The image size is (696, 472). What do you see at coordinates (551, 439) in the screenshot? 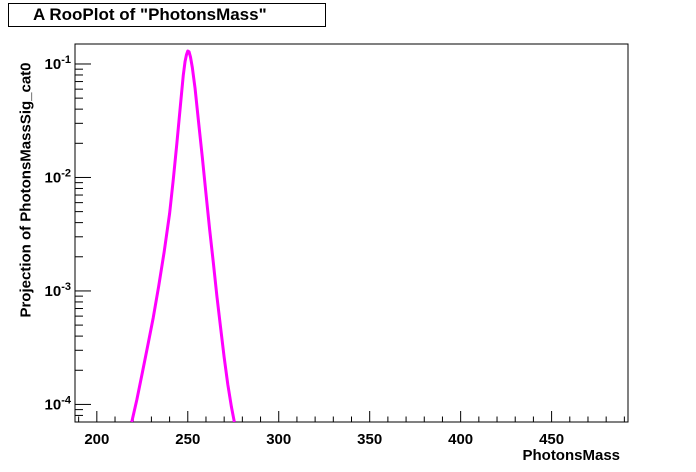
I see `x-tick-label: 450` at bounding box center [551, 439].